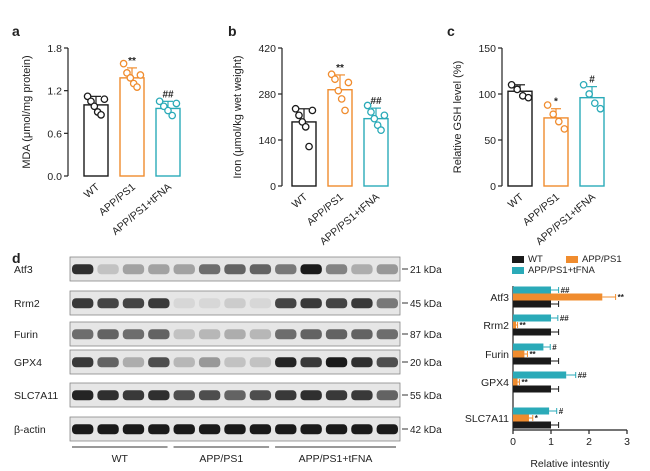  What do you see at coordinates (54, 177) in the screenshot?
I see `y-tick-label: 0.0` at bounding box center [54, 177].